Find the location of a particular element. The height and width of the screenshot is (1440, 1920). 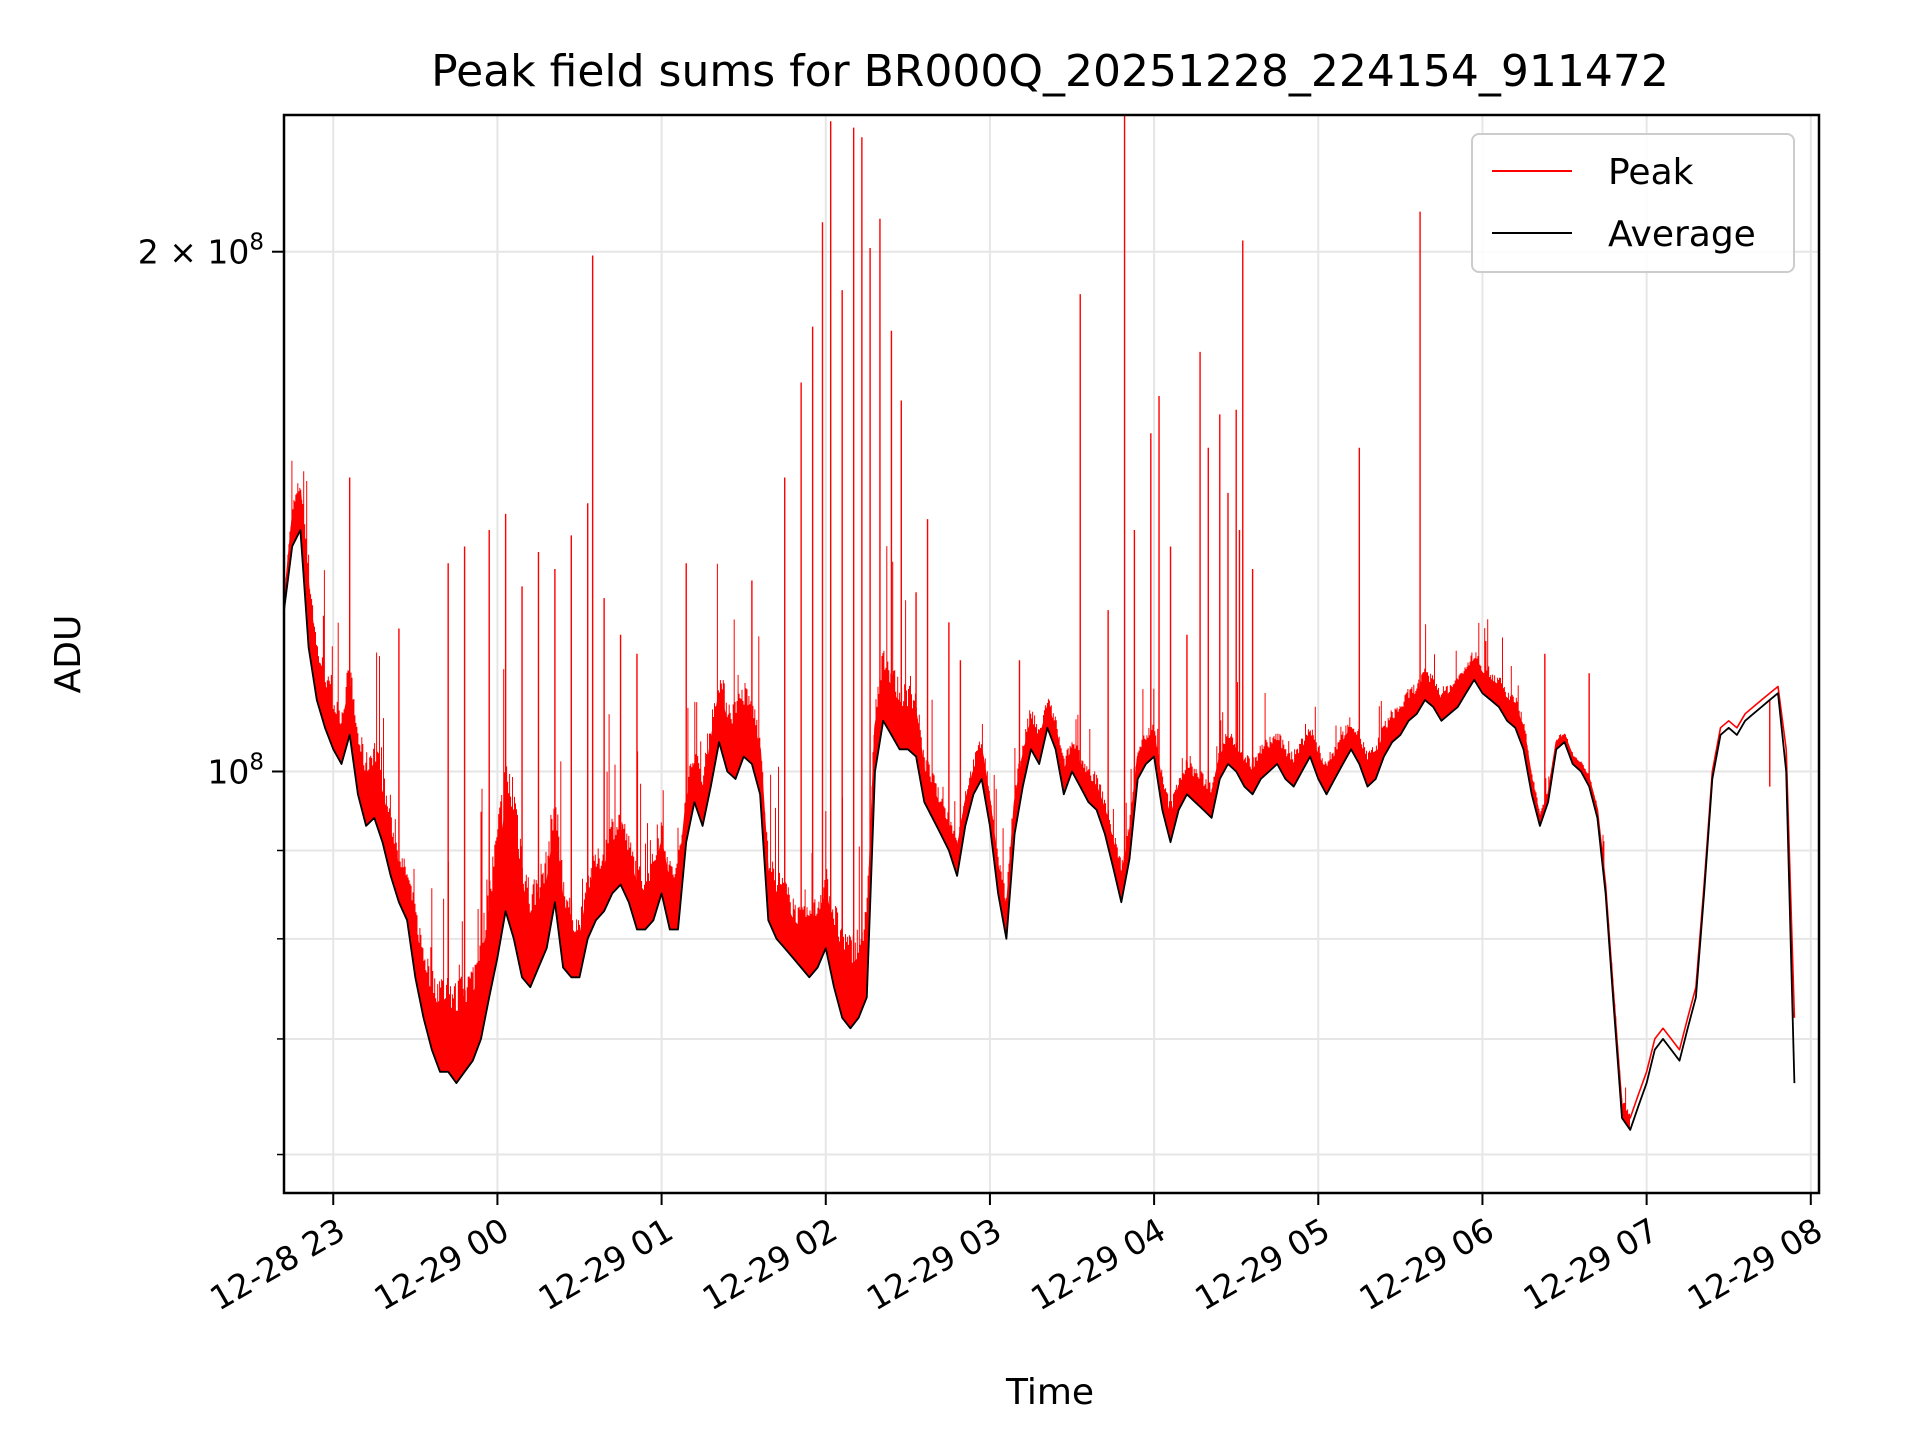

x-tick-label: 12-28 23 is located at coordinates (277, 1264).